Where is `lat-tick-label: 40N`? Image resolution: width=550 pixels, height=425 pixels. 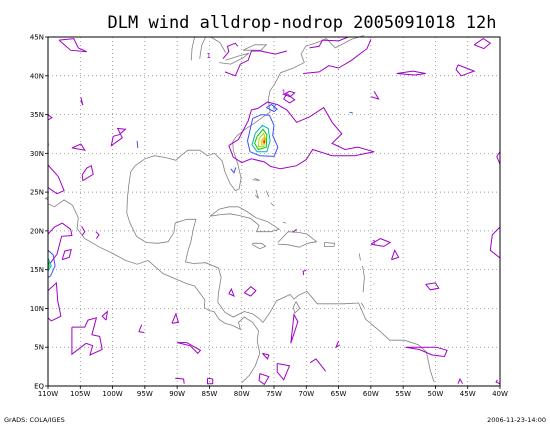
lat-tick-label: 40N is located at coordinates (37, 76).